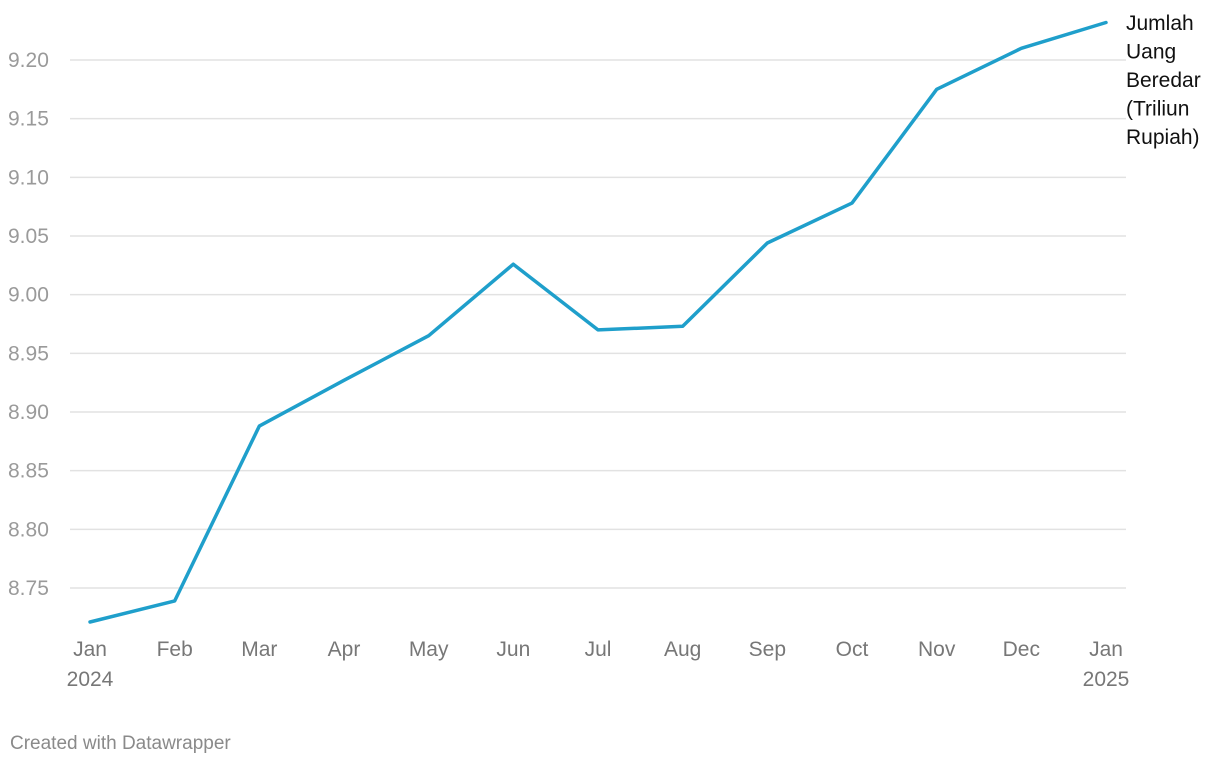 The width and height of the screenshot is (1220, 768). Describe the element at coordinates (28, 471) in the screenshot. I see `y-tick-label: 8.85` at that location.